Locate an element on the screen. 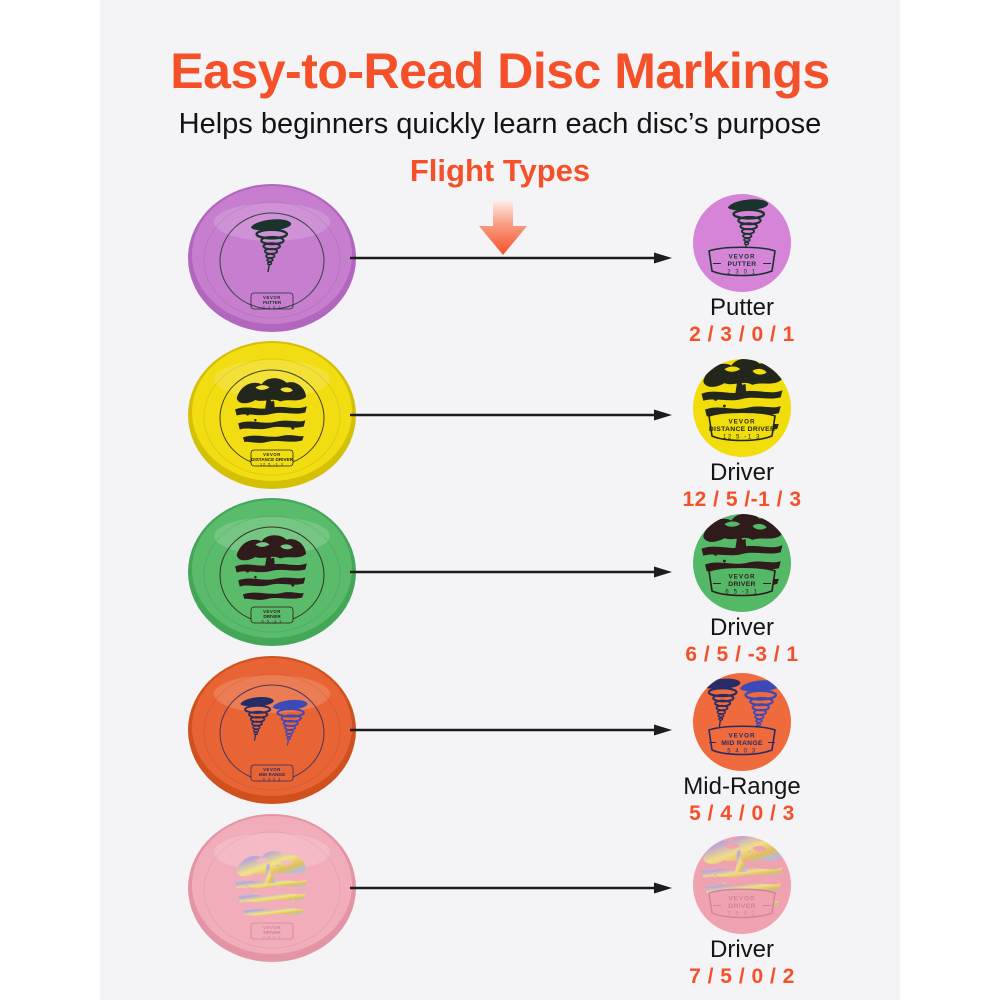 Image resolution: width=1000 pixels, height=1000 pixels. mini-stamp-numbers: 6 5 -3 1 is located at coordinates (272, 622).